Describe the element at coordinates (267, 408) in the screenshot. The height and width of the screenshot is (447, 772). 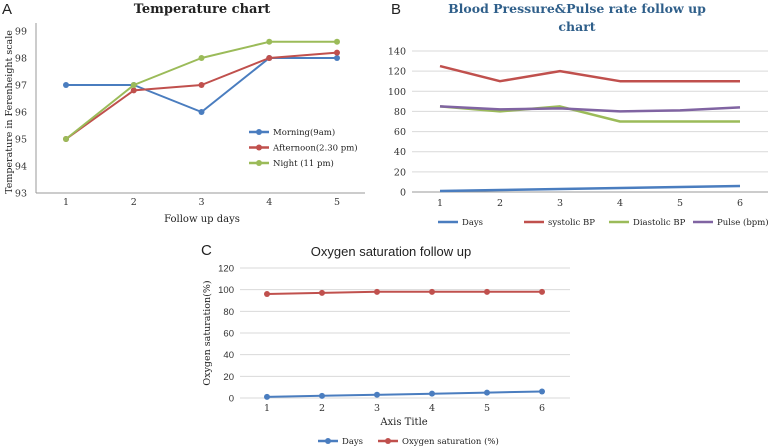
I see `chart-c-x-tick-label: 1` at that location.